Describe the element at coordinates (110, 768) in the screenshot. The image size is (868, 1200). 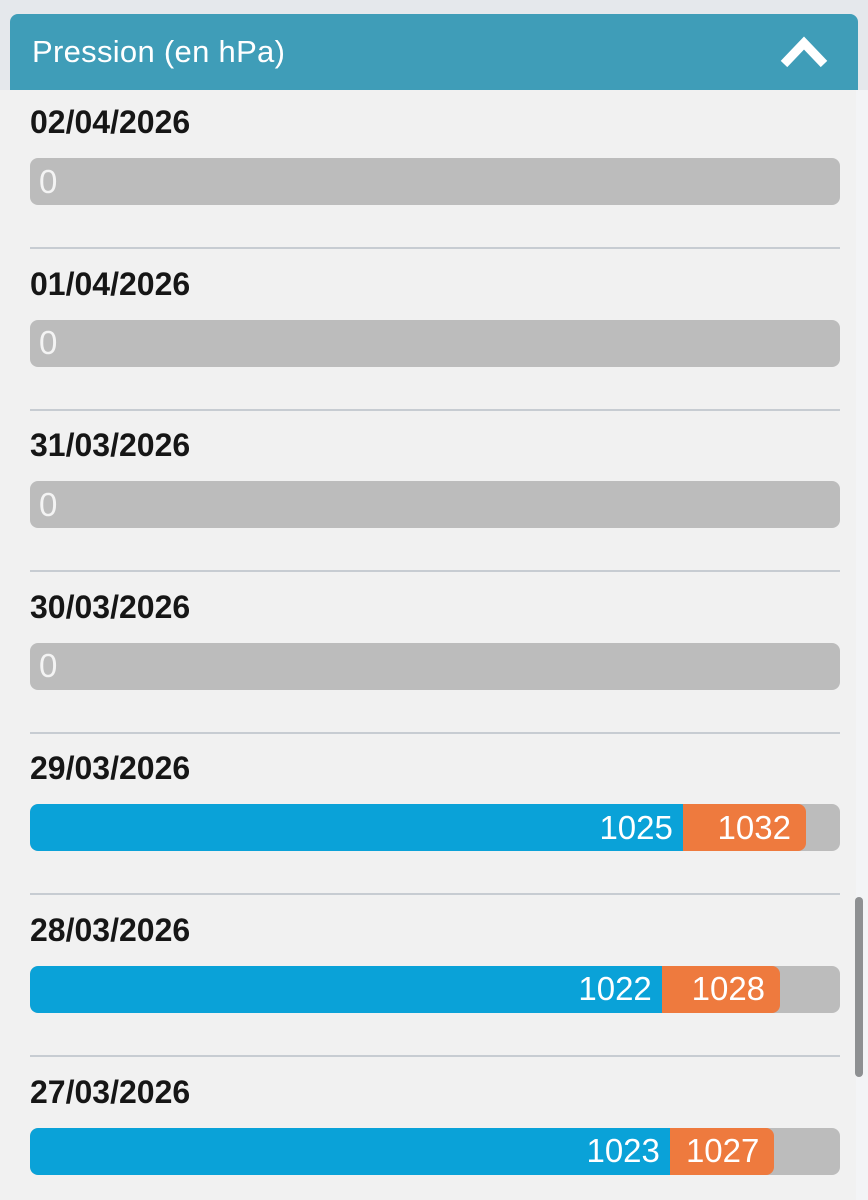
I see `row-date-label: 29/03/2026` at that location.